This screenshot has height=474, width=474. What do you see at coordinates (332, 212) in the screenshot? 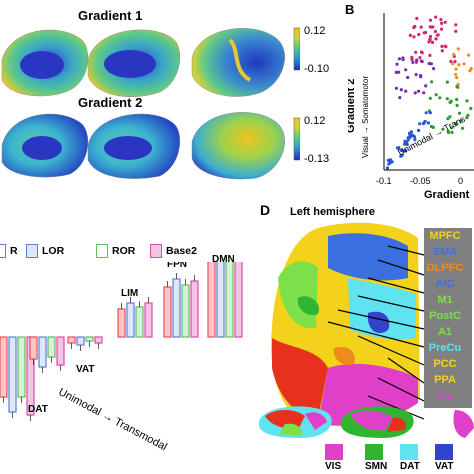
I see `panel-d-title: Left hemisphere` at bounding box center [332, 212].